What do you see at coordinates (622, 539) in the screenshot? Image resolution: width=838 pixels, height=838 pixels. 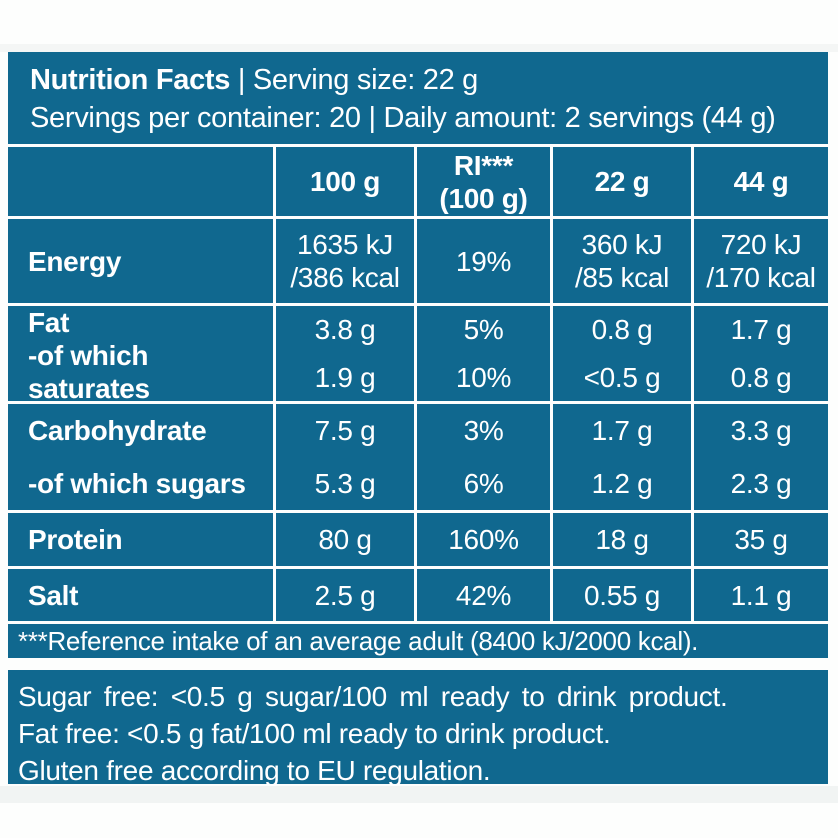 I see `cell-protein-per22: 18 g` at bounding box center [622, 539].